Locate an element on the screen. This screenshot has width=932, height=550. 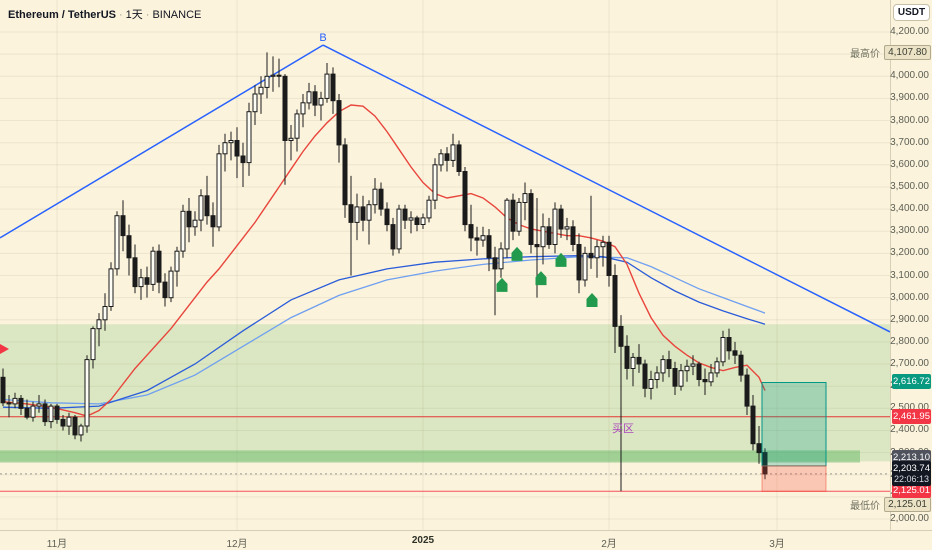
time-tick-label: 11月 is located at coordinates (57, 544).